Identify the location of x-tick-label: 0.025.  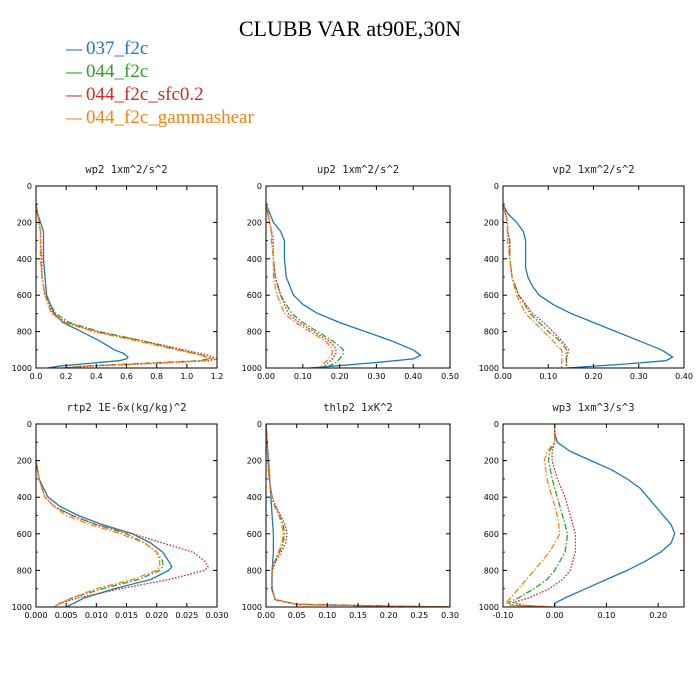
(186, 615).